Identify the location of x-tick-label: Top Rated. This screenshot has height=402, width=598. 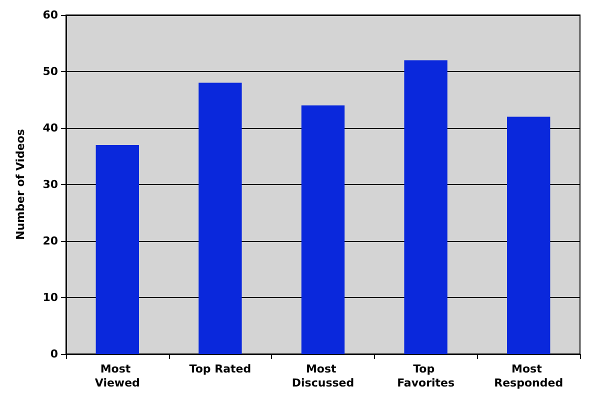
(220, 369).